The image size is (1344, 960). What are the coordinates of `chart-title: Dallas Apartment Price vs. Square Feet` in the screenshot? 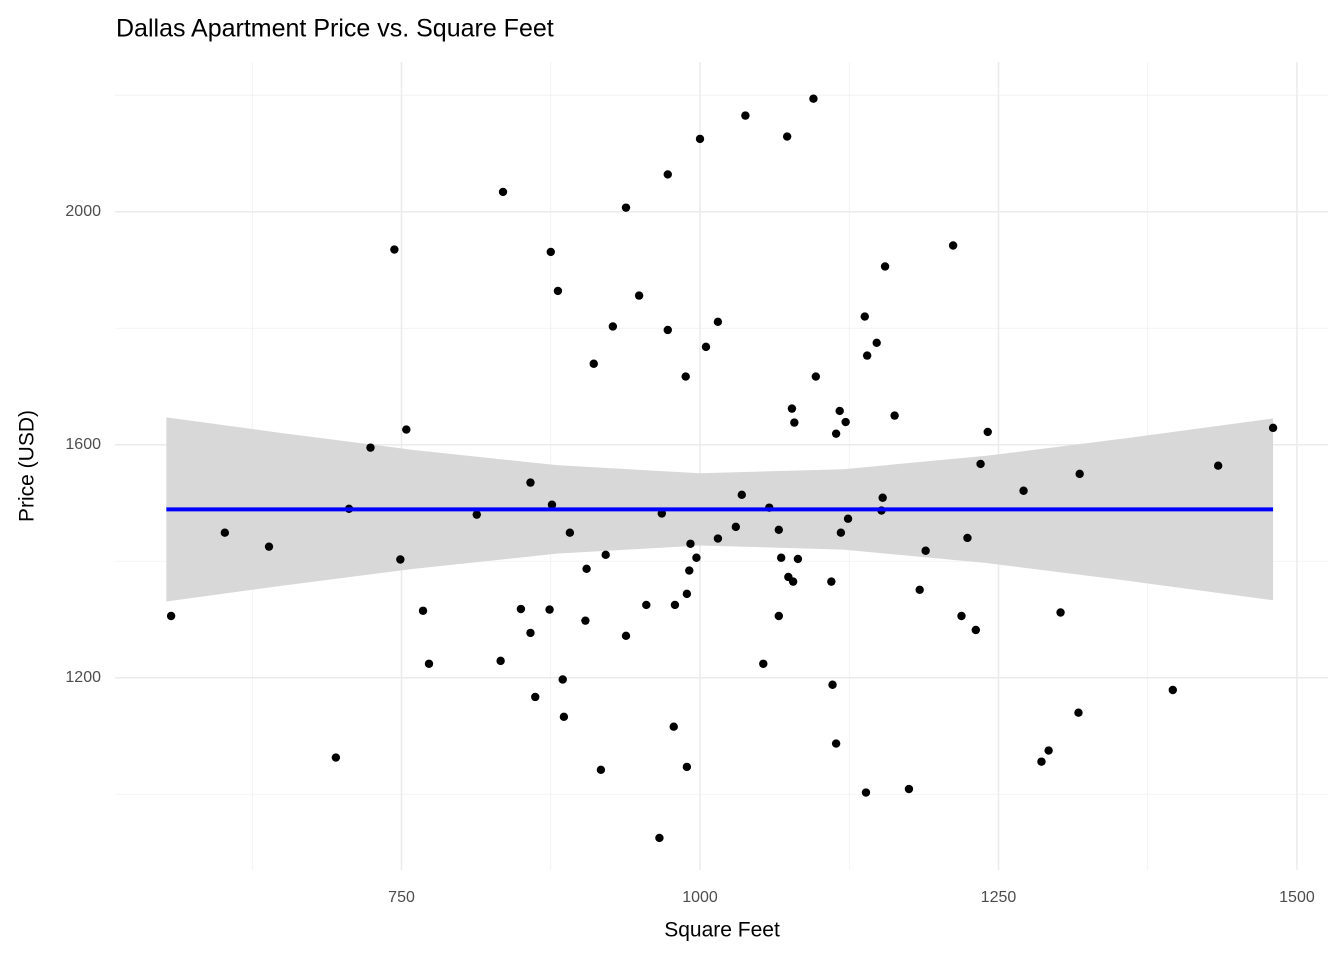 It's located at (335, 29).